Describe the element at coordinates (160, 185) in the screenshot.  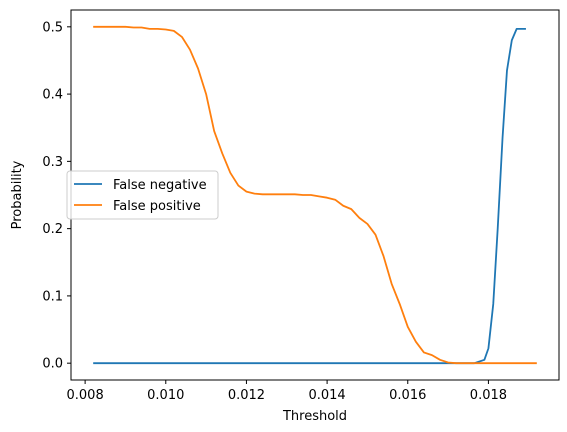
I see `legend-label-false-negative: False negative` at that location.